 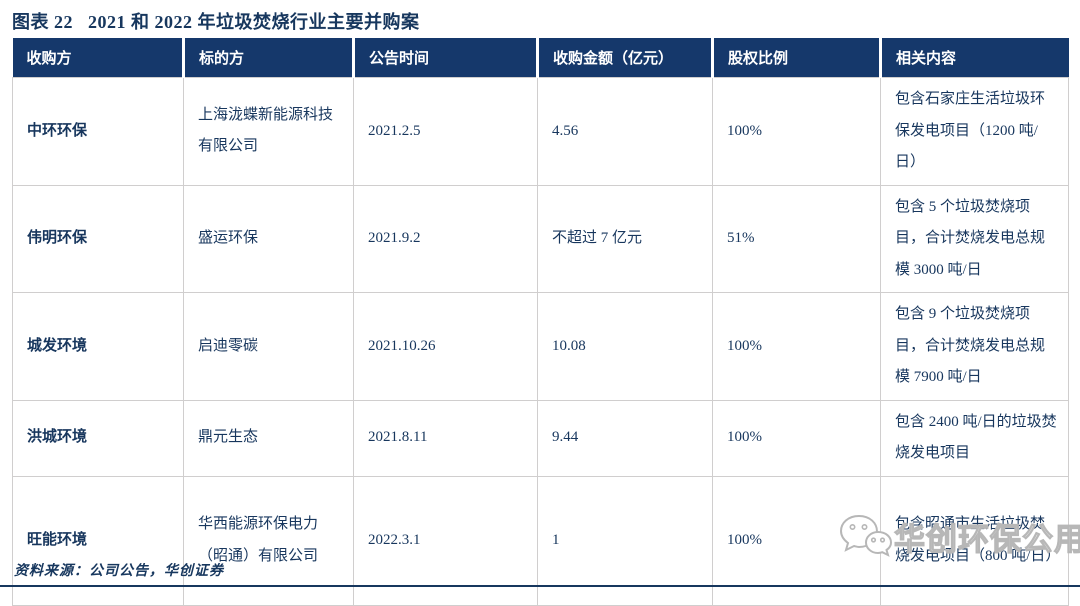 What do you see at coordinates (625, 131) in the screenshot?
I see `cell-amount: 4.56` at bounding box center [625, 131].